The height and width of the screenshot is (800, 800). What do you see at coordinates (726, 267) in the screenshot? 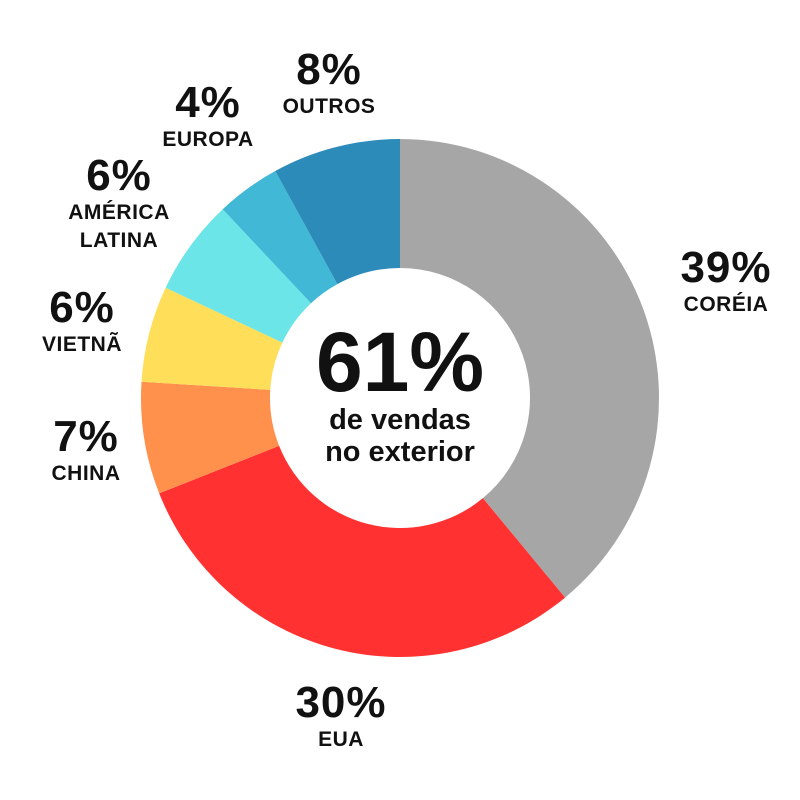
I see `data-label-percent: 39%` at bounding box center [726, 267].